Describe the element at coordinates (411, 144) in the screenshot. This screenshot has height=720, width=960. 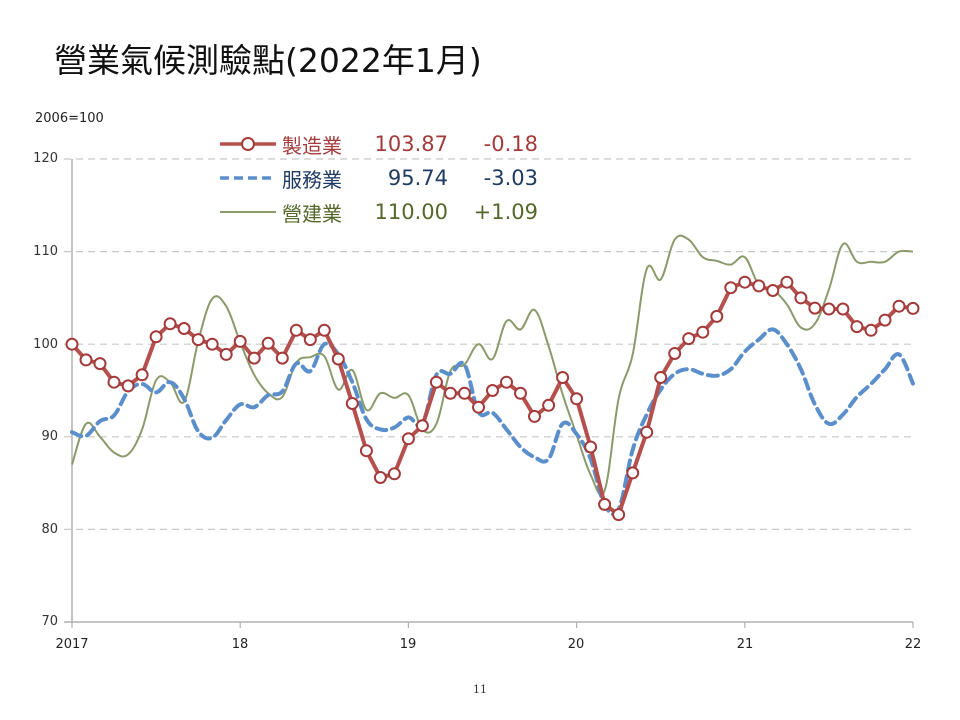
I see `legend-value: 103.87` at that location.